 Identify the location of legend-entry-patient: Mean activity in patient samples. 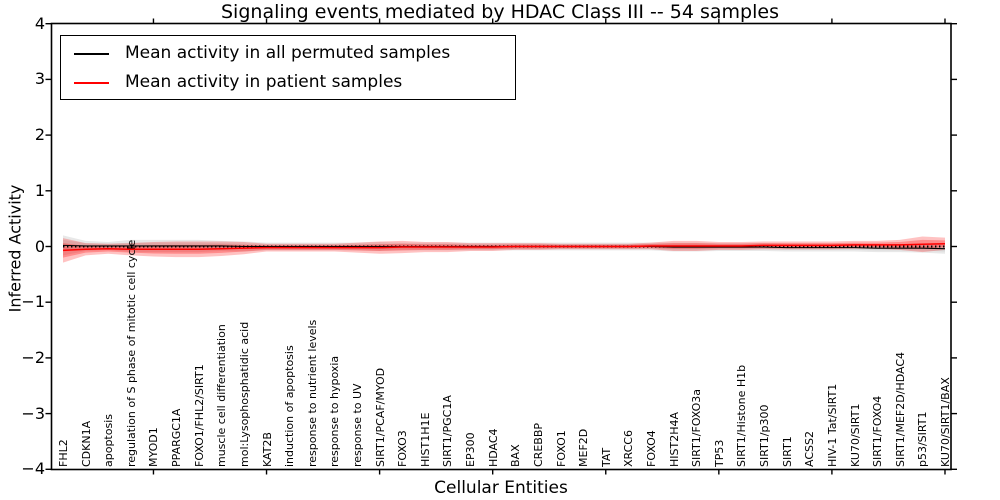
(288, 83).